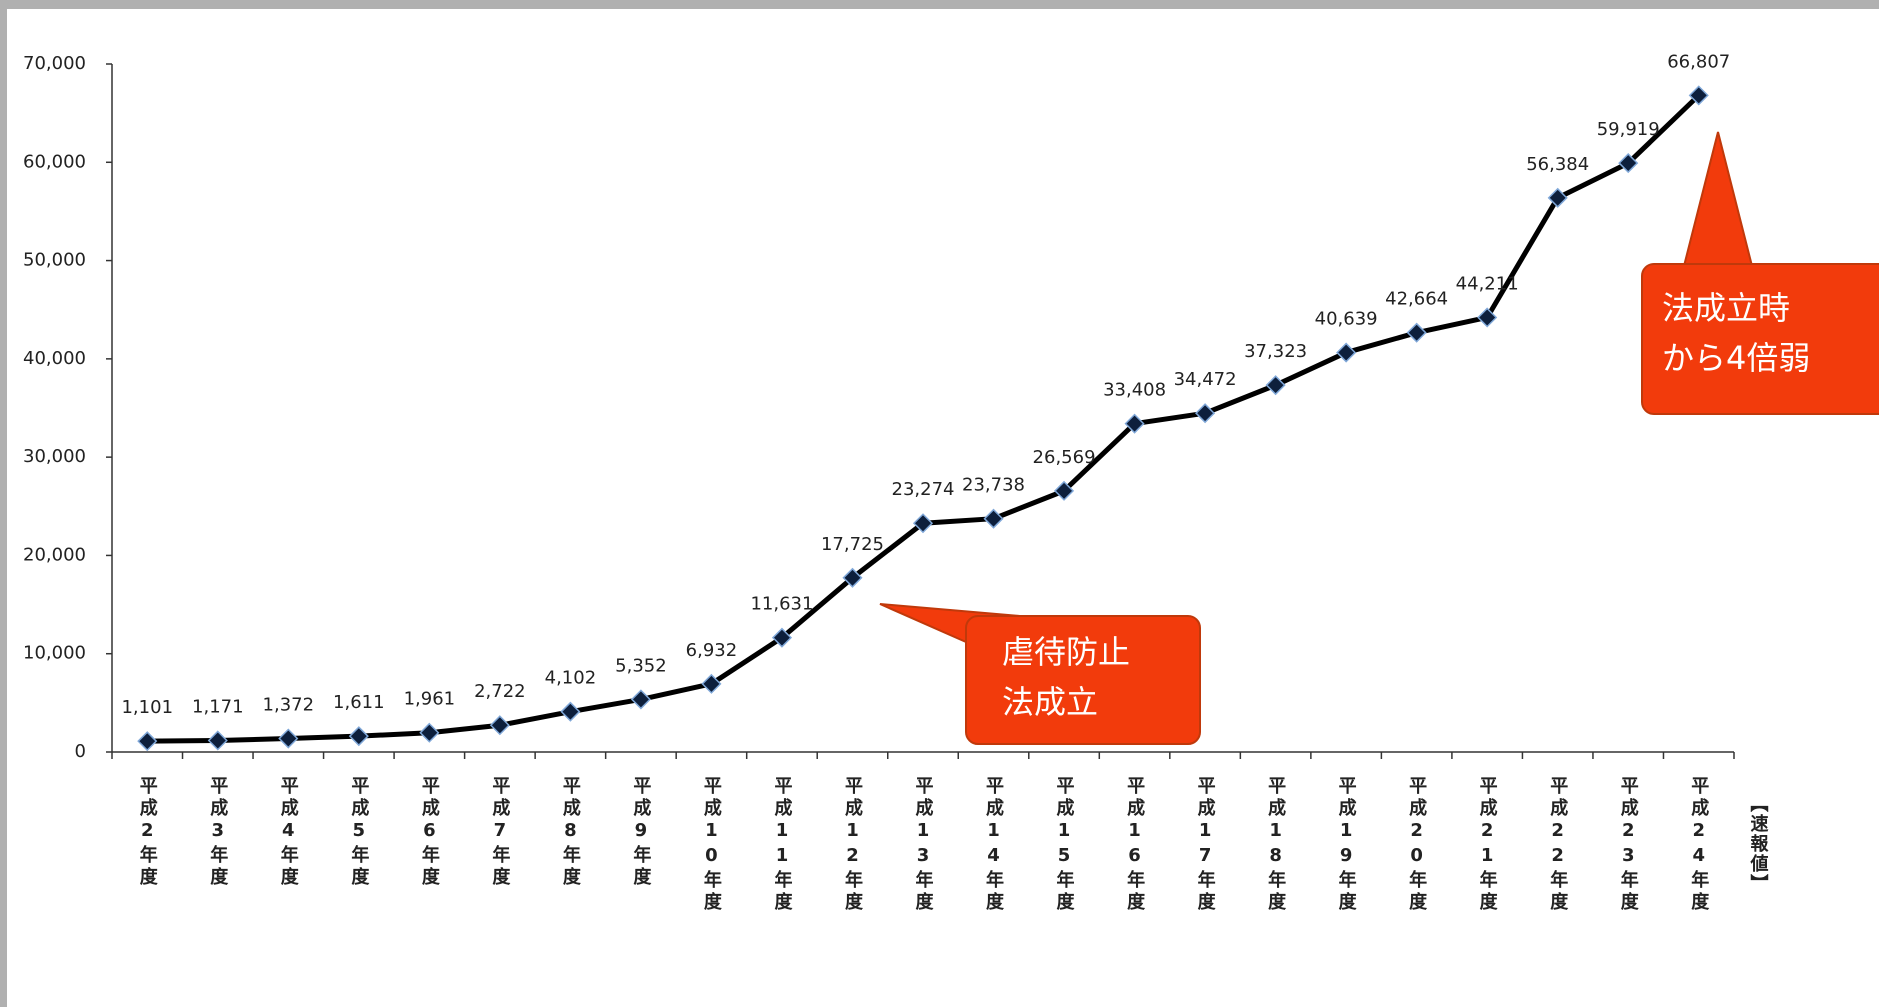 Image resolution: width=1879 pixels, height=1007 pixels. I want to click on value-label: 56,384, so click(1557, 164).